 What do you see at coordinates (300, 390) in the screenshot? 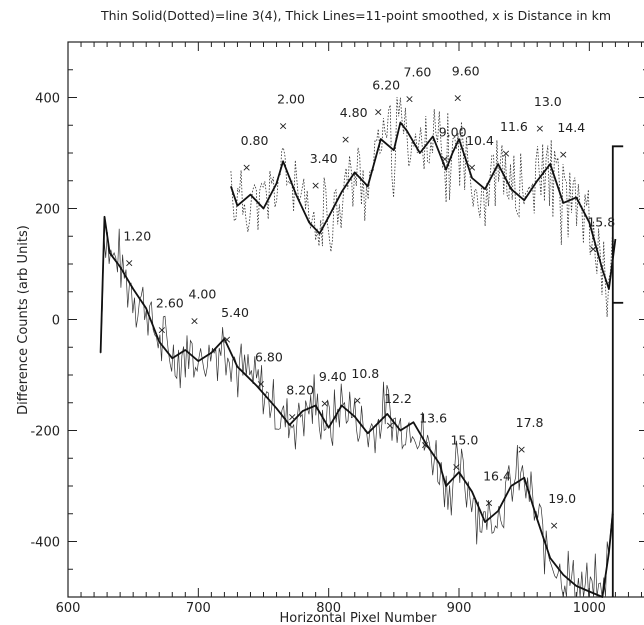
I see `distance-label: 8.20` at bounding box center [300, 390].